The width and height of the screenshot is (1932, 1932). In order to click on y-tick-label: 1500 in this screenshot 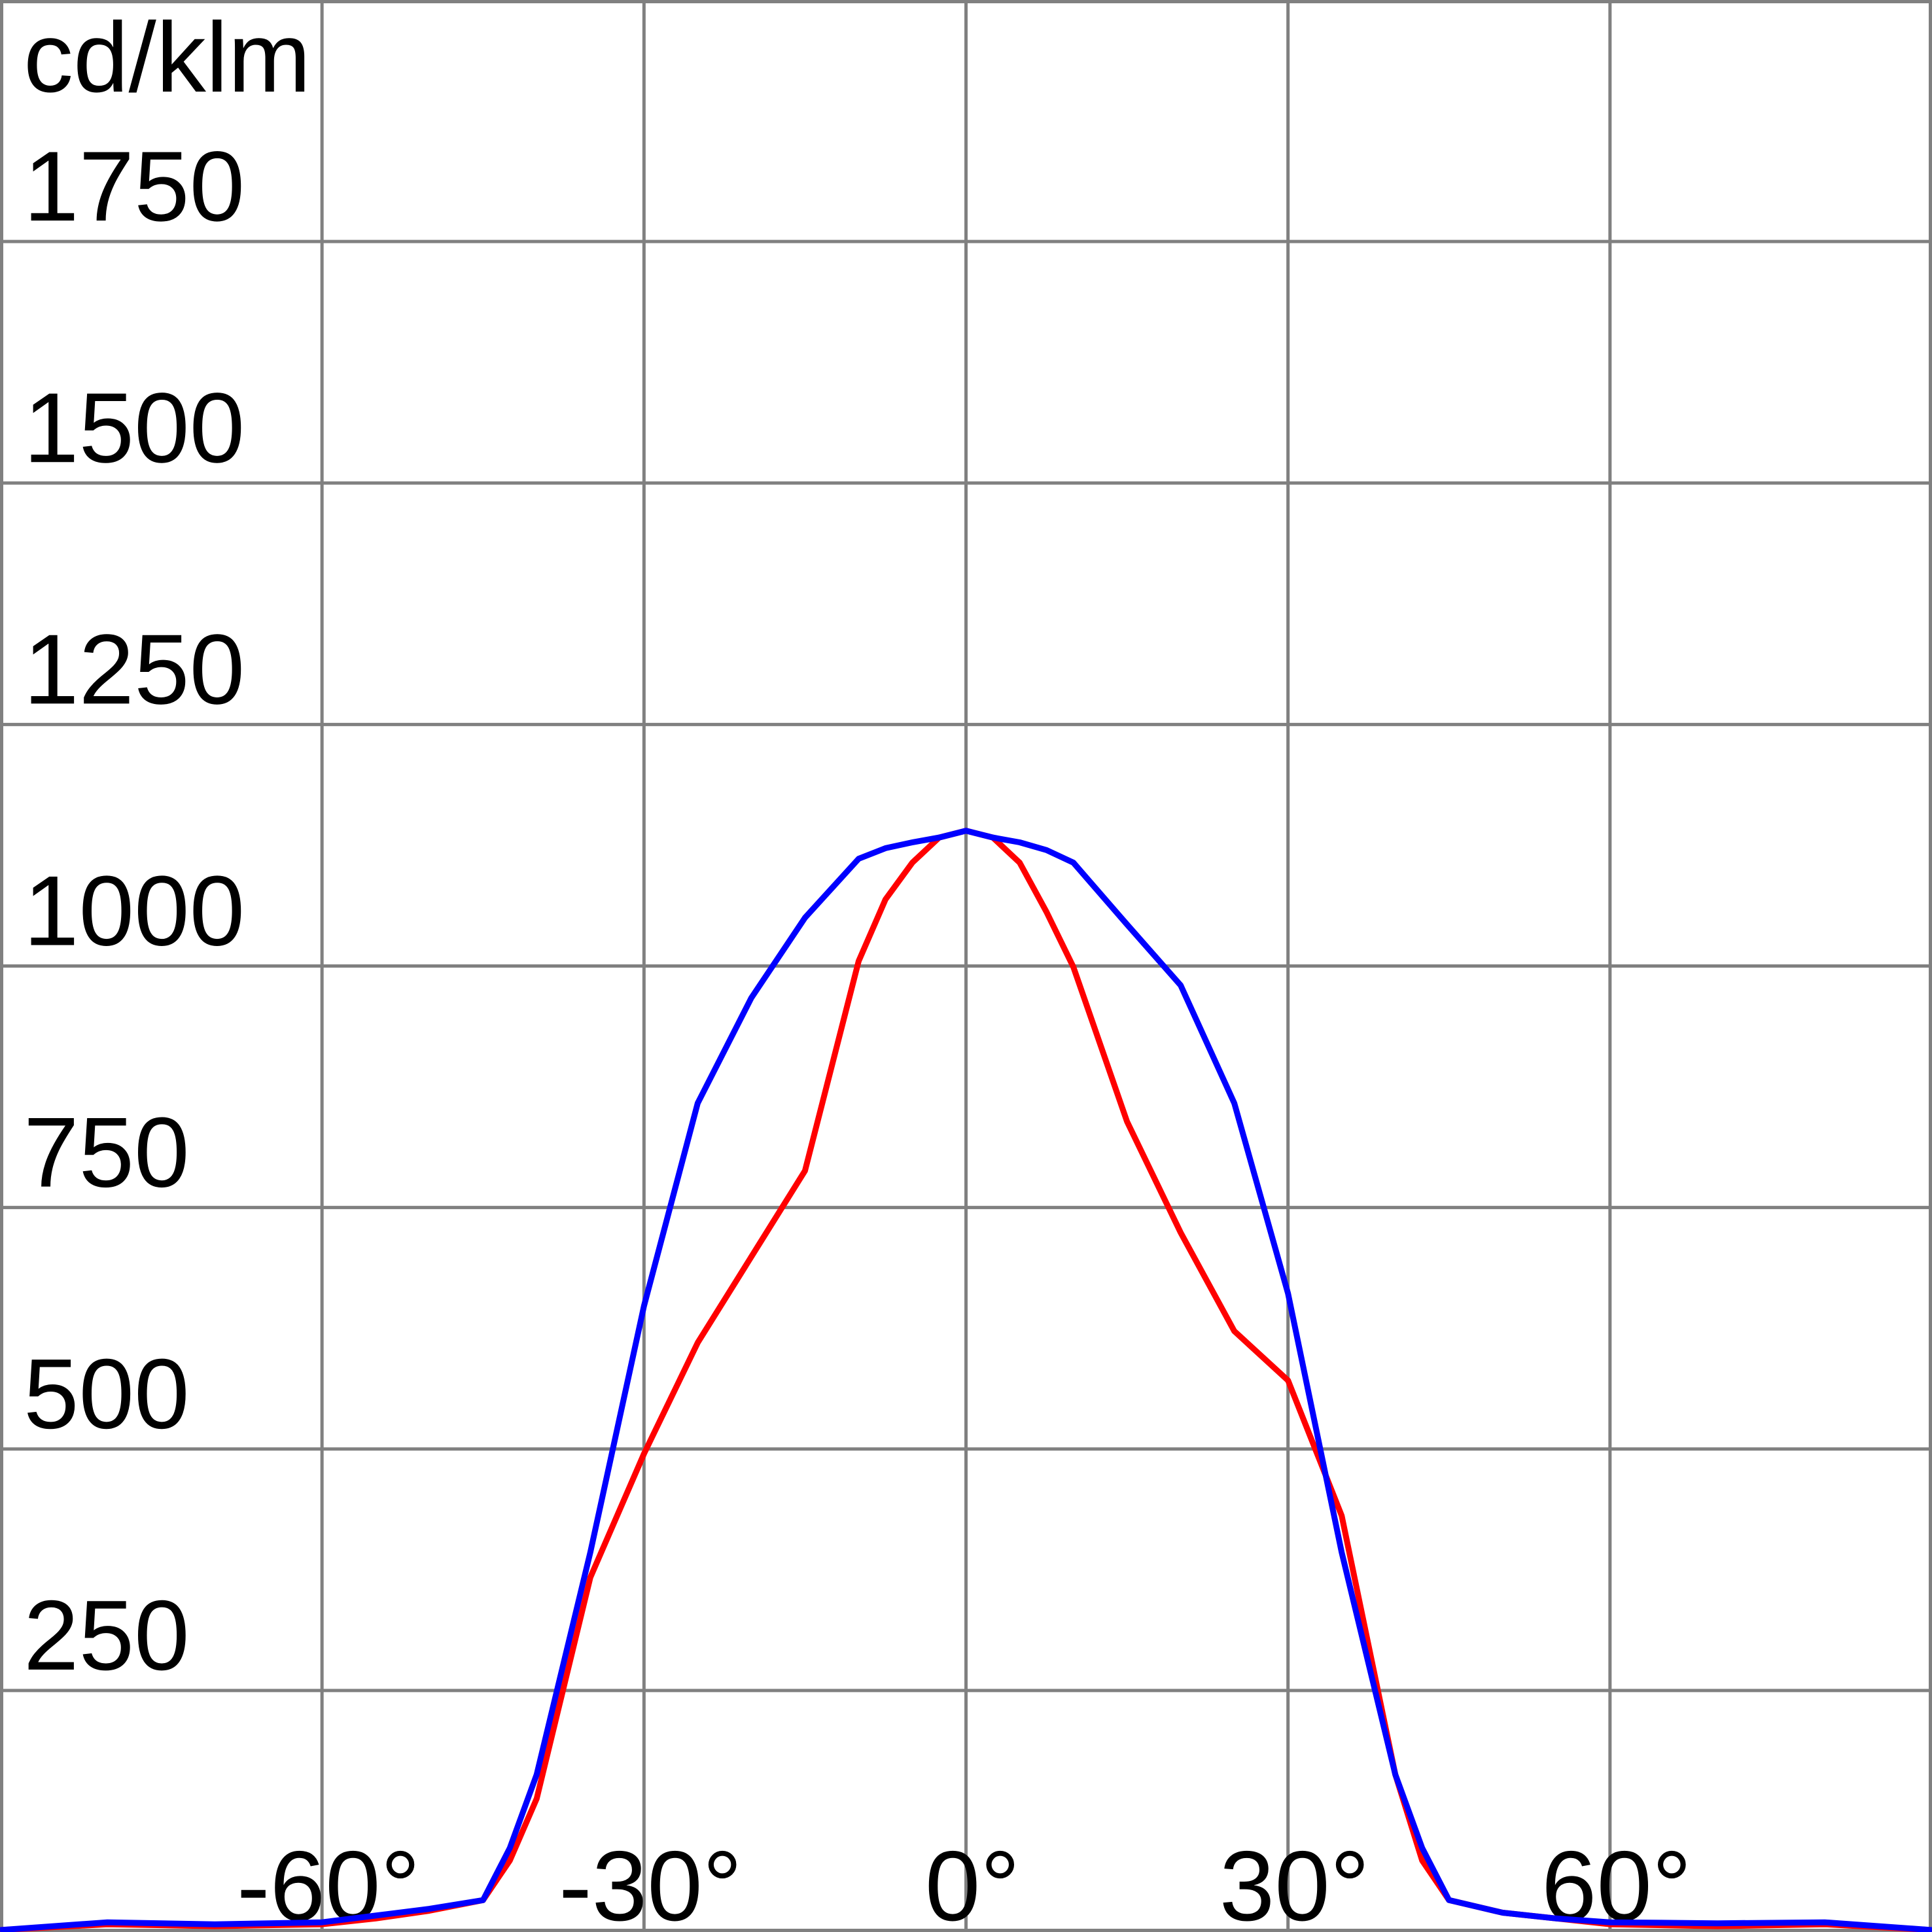, I will do `click(134, 427)`.